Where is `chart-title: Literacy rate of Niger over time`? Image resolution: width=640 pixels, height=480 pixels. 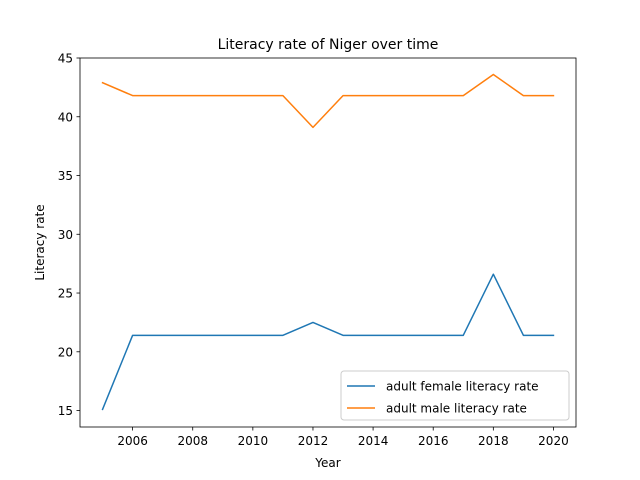
chart-title: Literacy rate of Niger over time is located at coordinates (328, 45).